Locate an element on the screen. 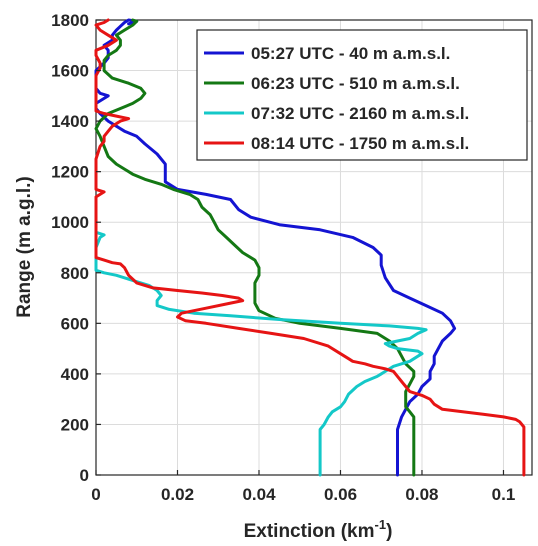  legend-label-3: 07:32 UTC - 2160 m a.m.s.l. is located at coordinates (360, 113).